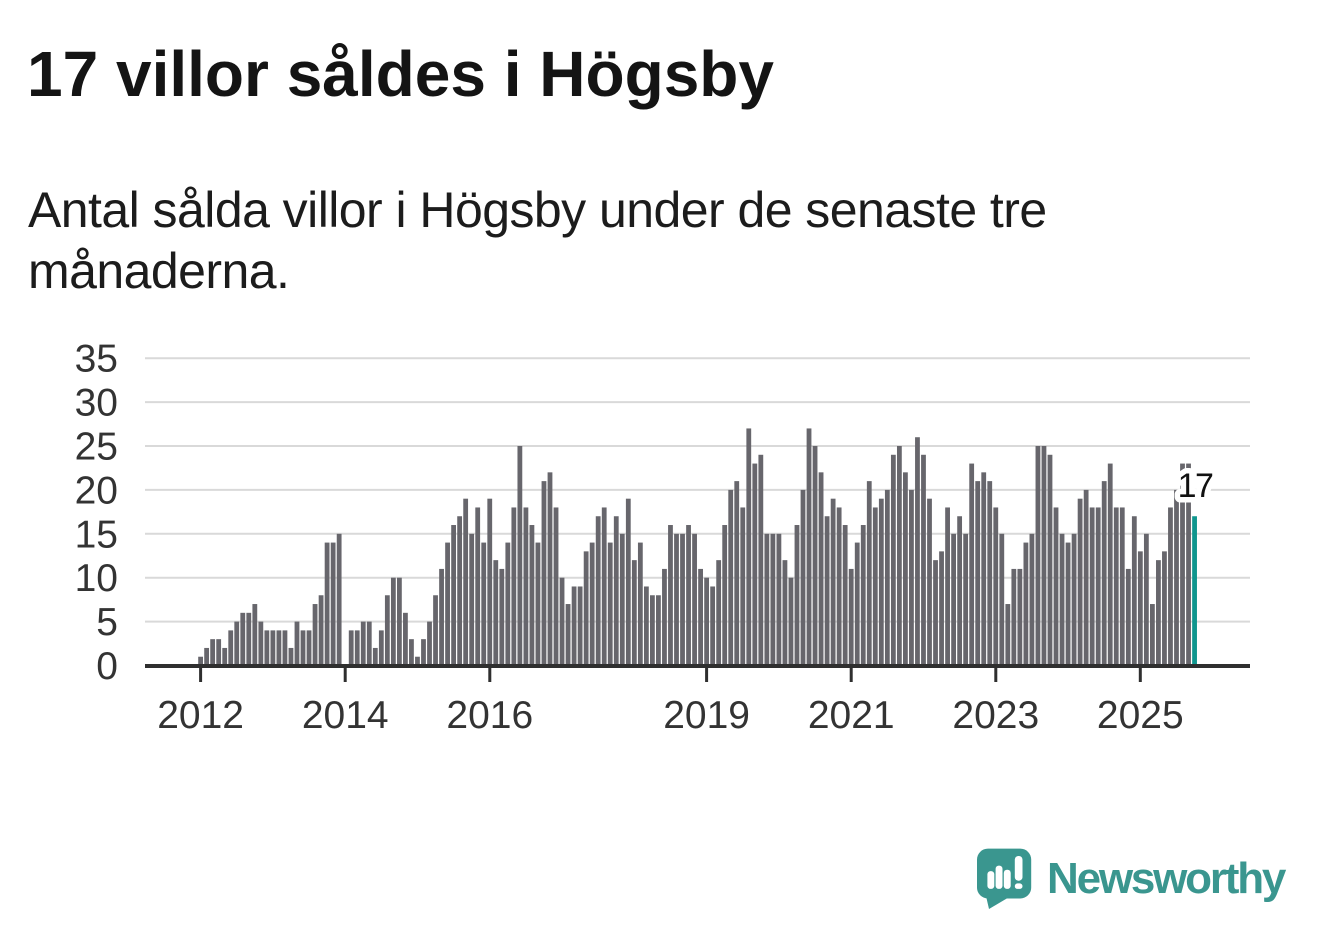 Image resolution: width=1322 pixels, height=939 pixels. What do you see at coordinates (96, 403) in the screenshot?
I see `svg-text: 30` at bounding box center [96, 403].